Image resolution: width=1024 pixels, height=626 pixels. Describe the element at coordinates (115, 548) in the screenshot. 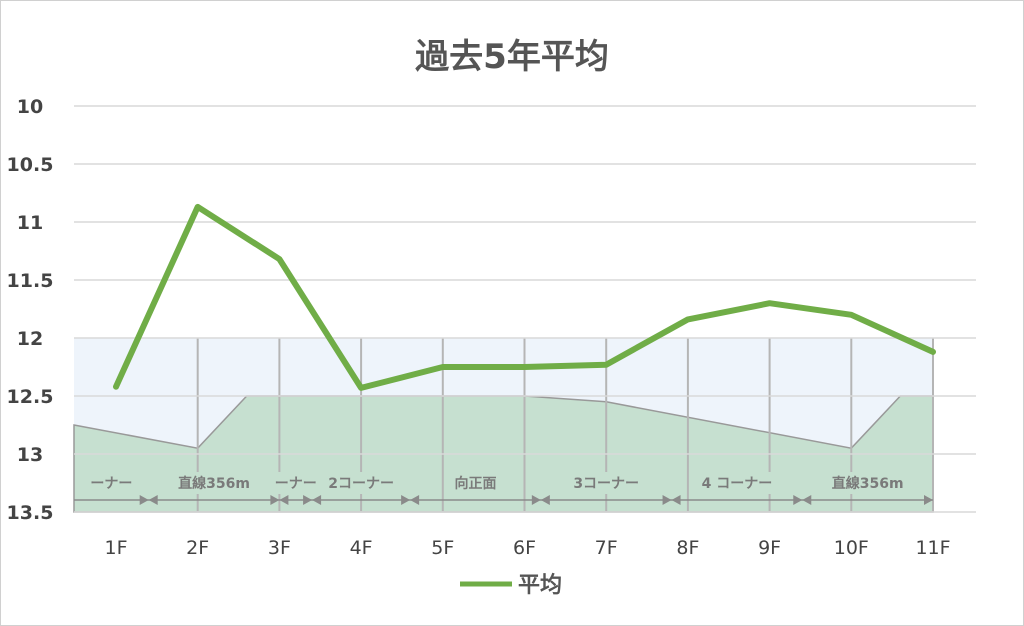

I see `x-tick-label: 1F` at that location.